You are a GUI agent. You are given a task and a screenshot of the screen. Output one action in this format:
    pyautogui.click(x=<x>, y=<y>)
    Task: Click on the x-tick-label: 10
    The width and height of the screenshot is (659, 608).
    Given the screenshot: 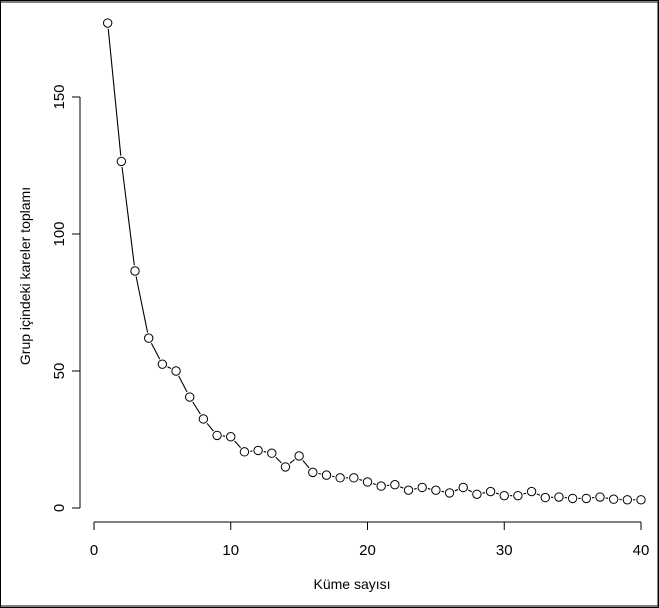 What is the action you would take?
    pyautogui.click(x=230, y=550)
    